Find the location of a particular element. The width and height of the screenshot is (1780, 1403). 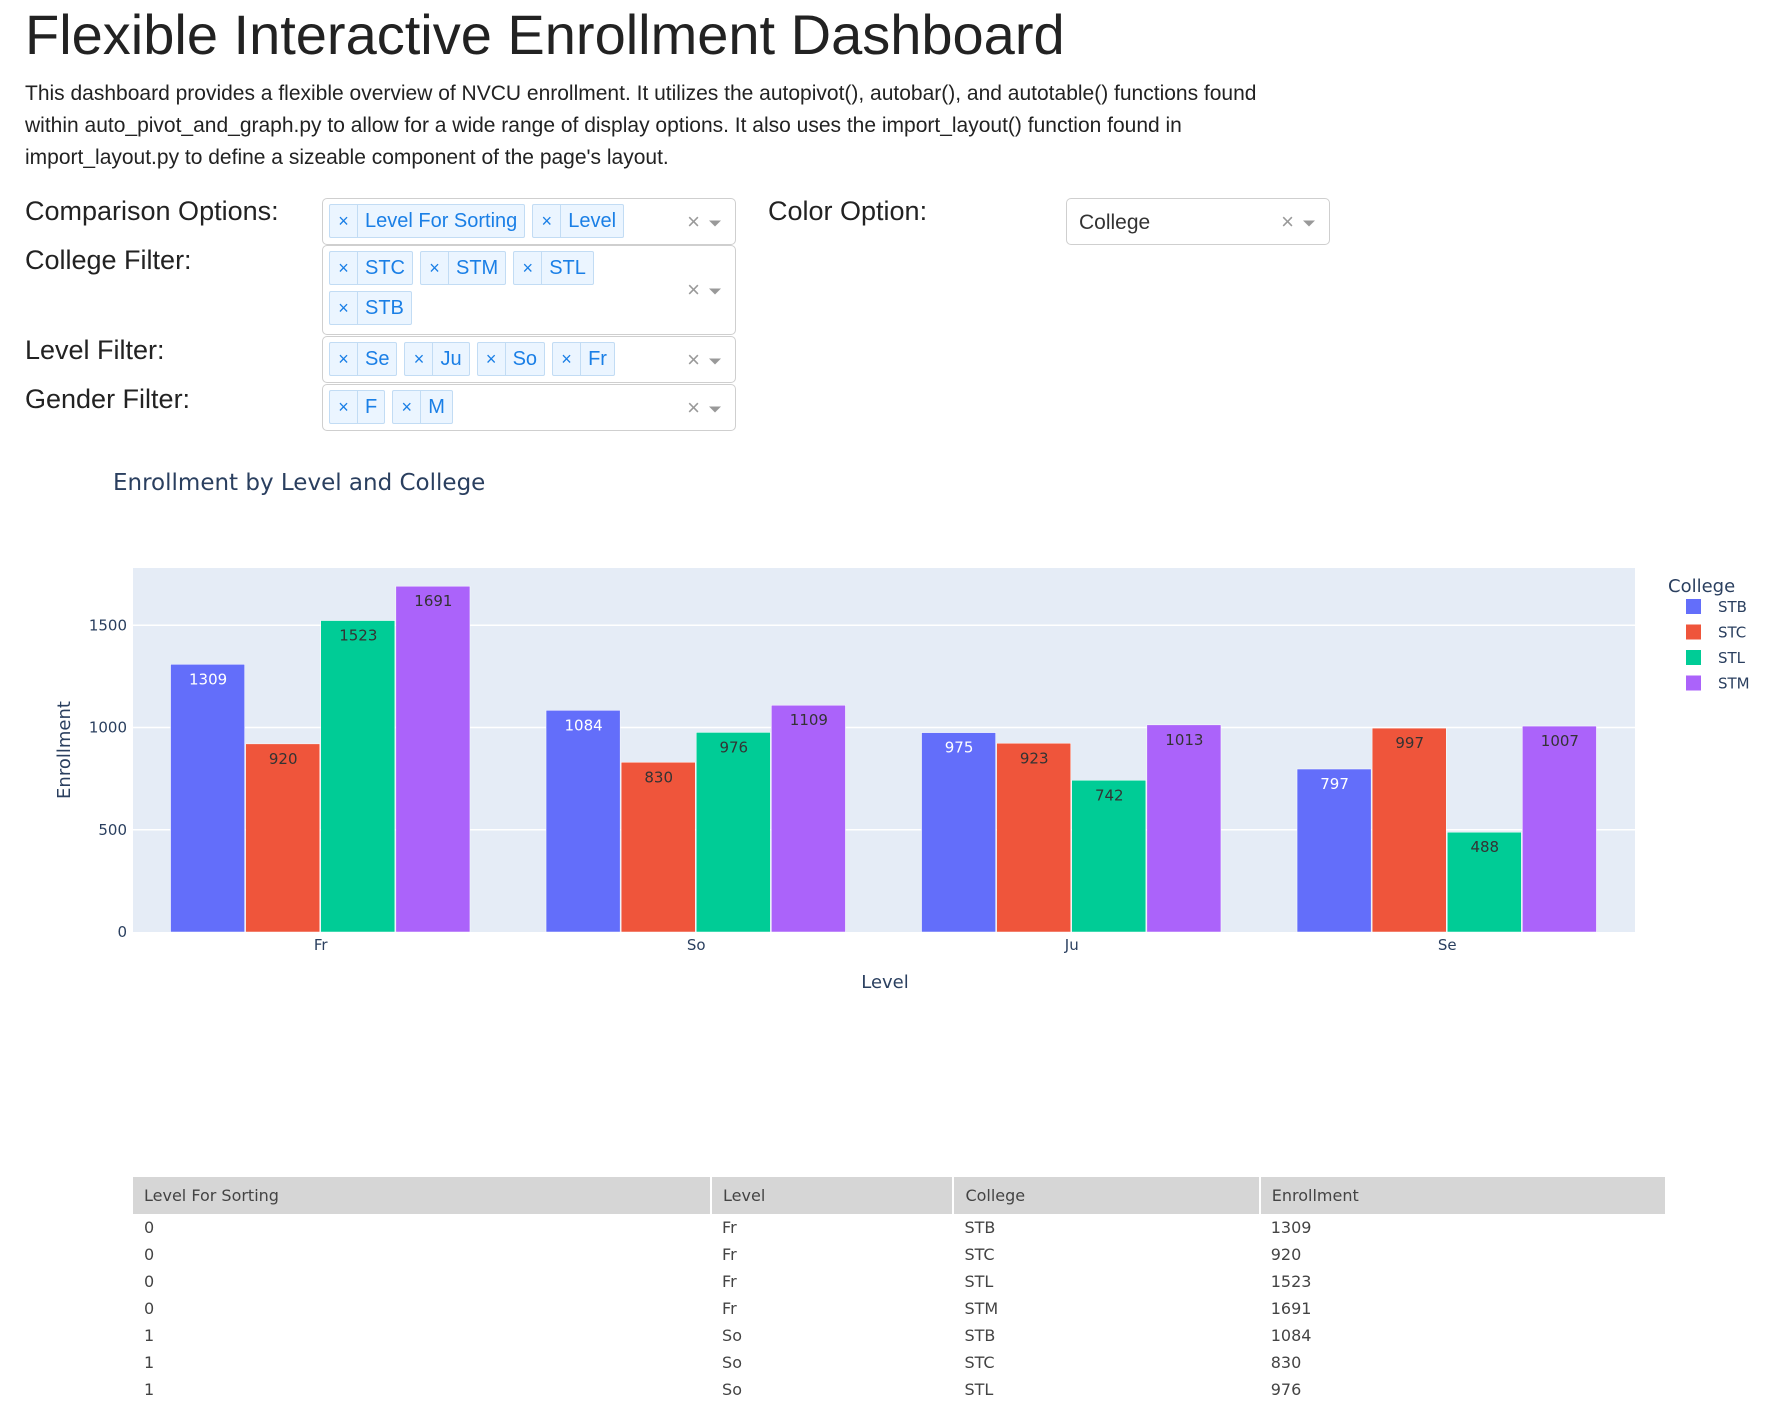

column-header: College is located at coordinates (1107, 1195).